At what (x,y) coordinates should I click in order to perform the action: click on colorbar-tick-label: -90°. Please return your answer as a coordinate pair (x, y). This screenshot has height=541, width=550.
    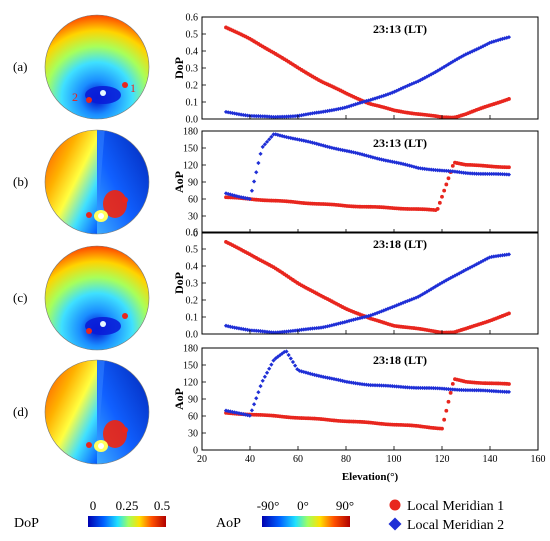
    Looking at the image, I should click on (268, 505).